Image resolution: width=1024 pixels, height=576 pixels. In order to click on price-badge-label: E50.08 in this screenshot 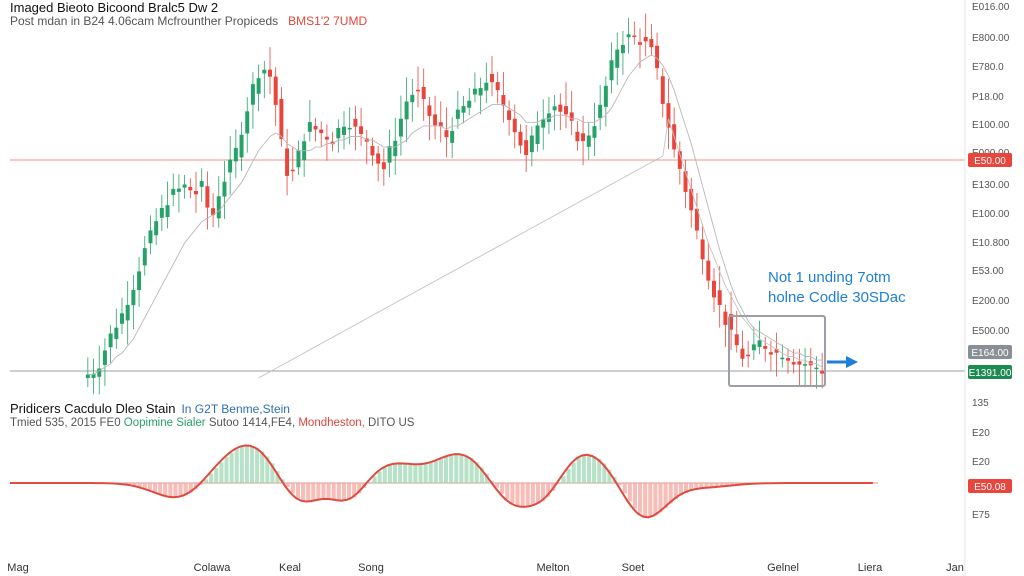, I will do `click(990, 487)`.